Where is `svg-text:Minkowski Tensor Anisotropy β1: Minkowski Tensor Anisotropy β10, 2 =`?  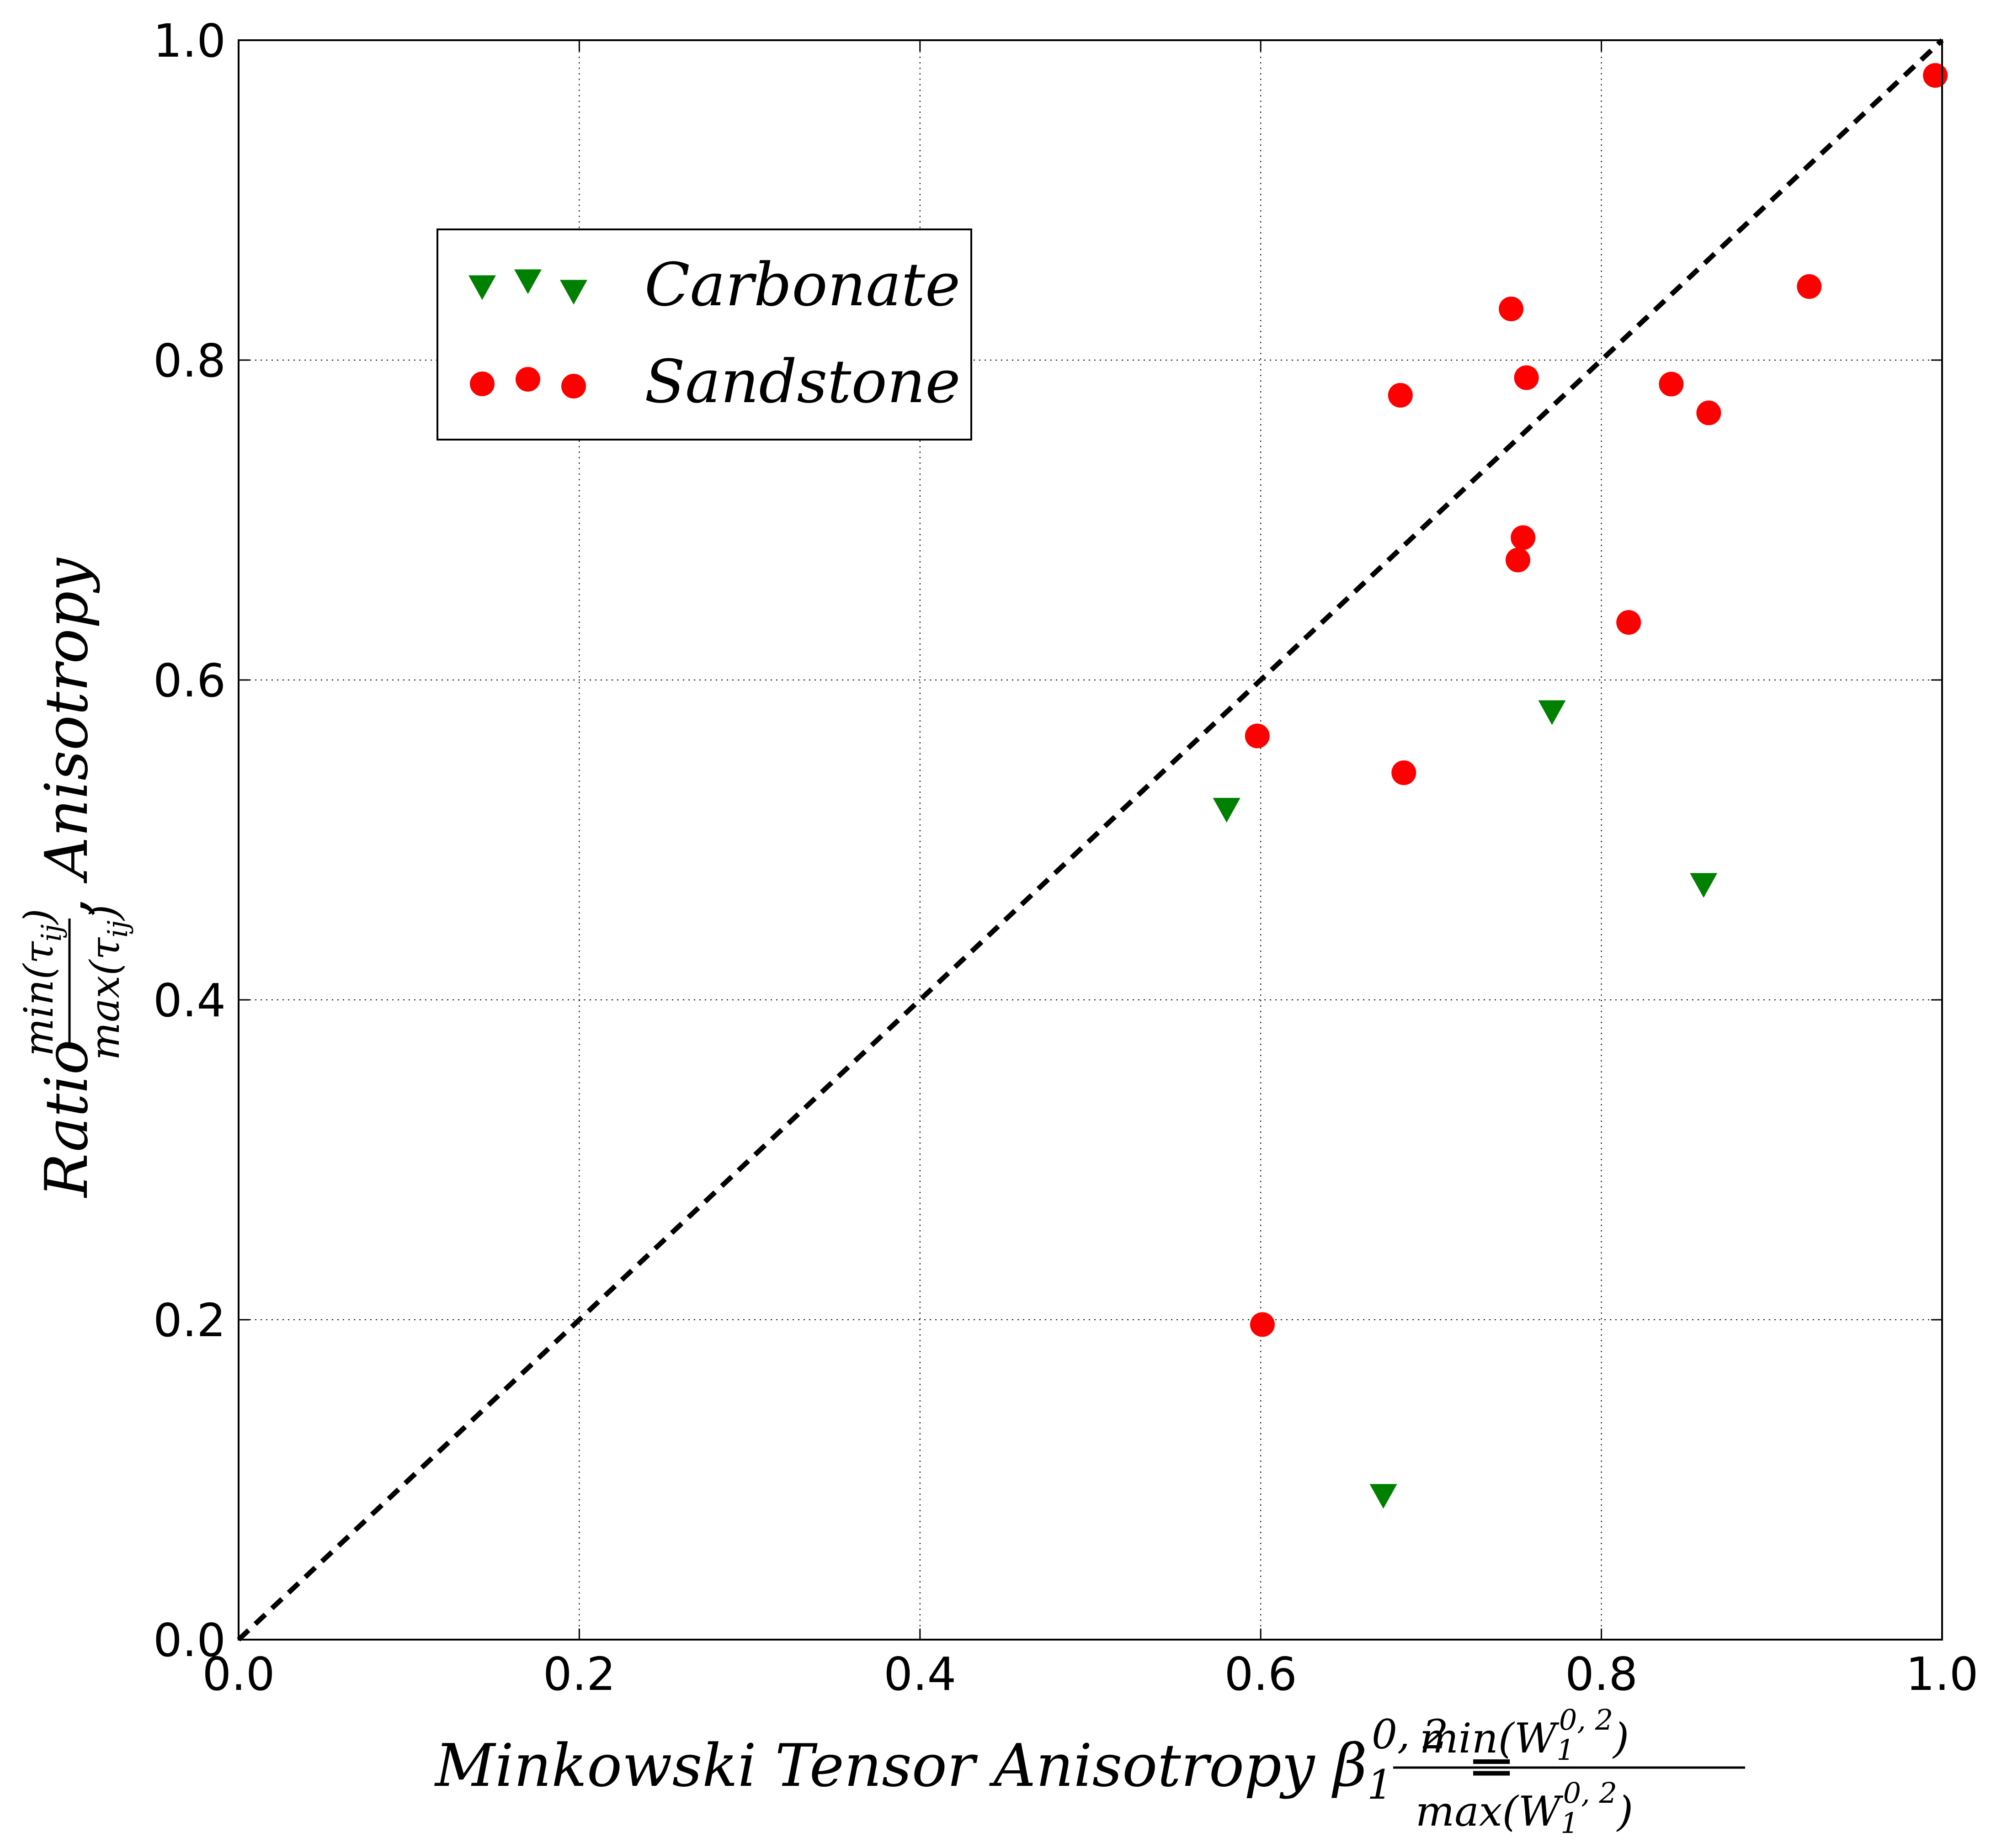
svg-text:Minkowski Tensor Anisotropy β1: Minkowski Tensor Anisotropy β10, 2 = is located at coordinates (975, 1759).